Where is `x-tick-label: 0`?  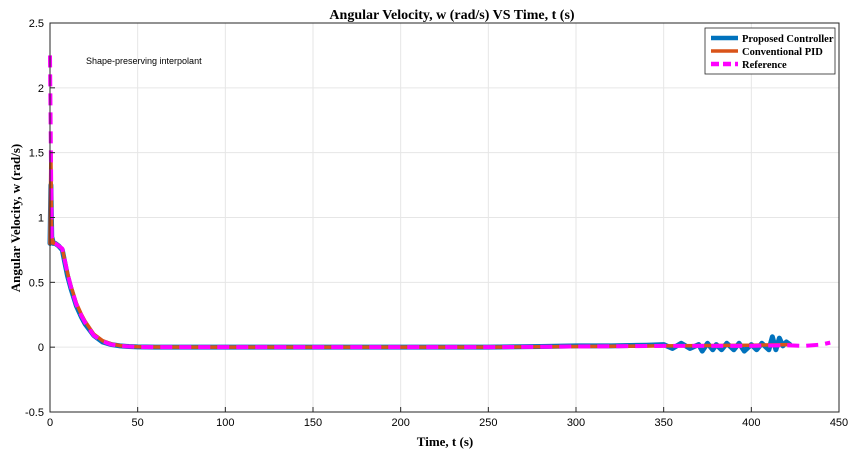
x-tick-label: 0 is located at coordinates (50, 423).